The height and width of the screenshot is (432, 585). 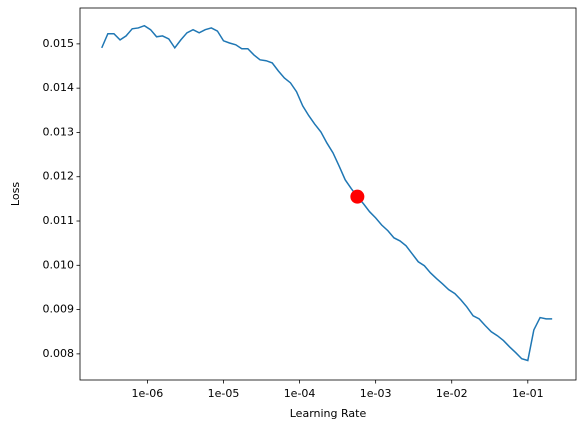 What do you see at coordinates (59, 43) in the screenshot?
I see `y-tick-label: 0.015` at bounding box center [59, 43].